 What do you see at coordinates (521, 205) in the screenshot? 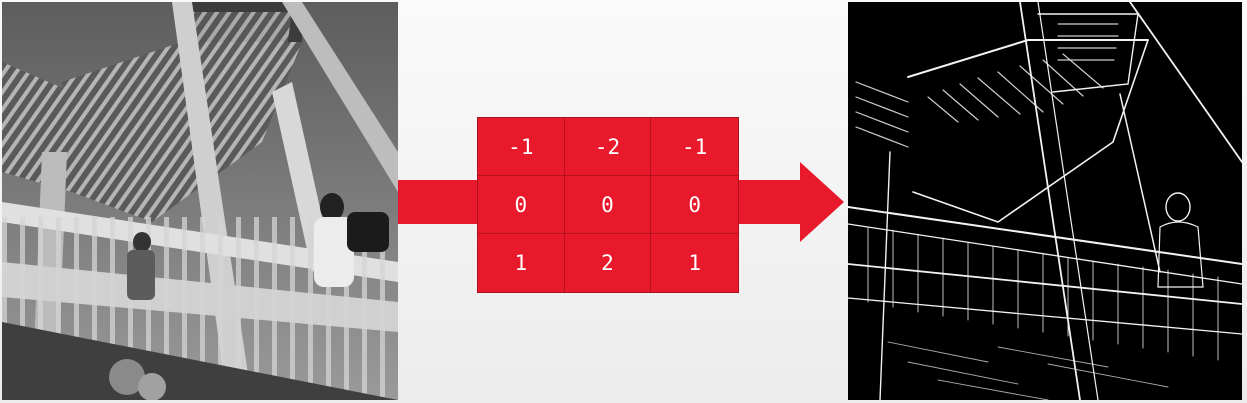
I see `kernel-cell-r2c1: 0` at bounding box center [521, 205].